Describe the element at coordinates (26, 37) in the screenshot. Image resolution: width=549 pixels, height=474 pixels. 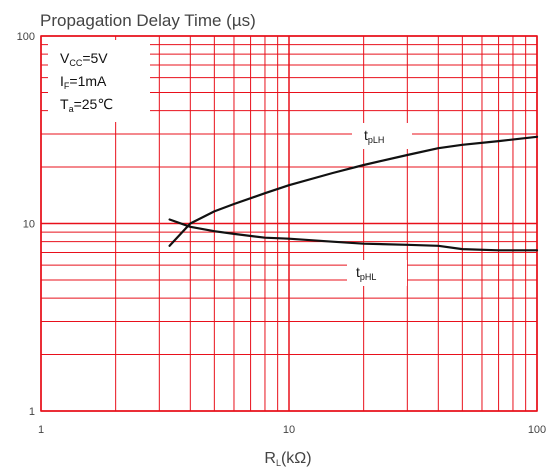
I see `y-tick-label: 100` at that location.